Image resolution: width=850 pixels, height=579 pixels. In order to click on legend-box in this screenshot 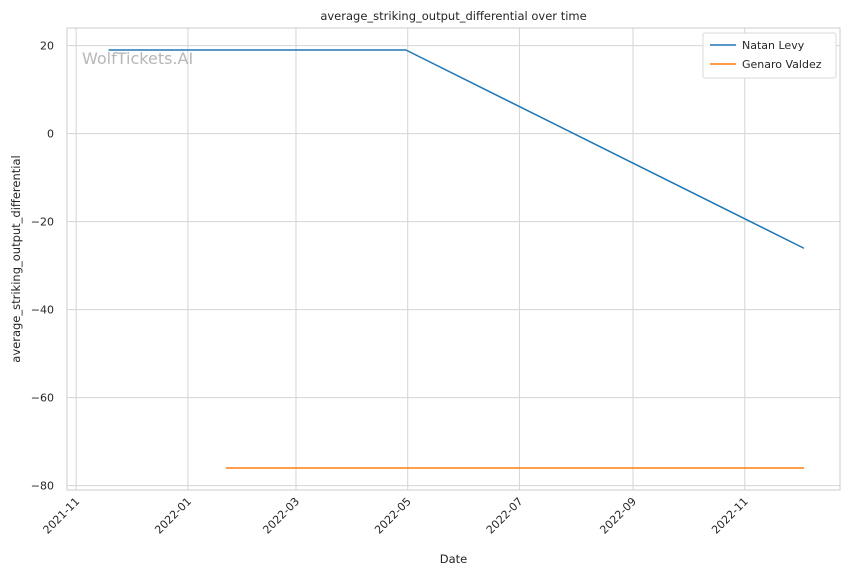, I will do `click(769, 55)`.